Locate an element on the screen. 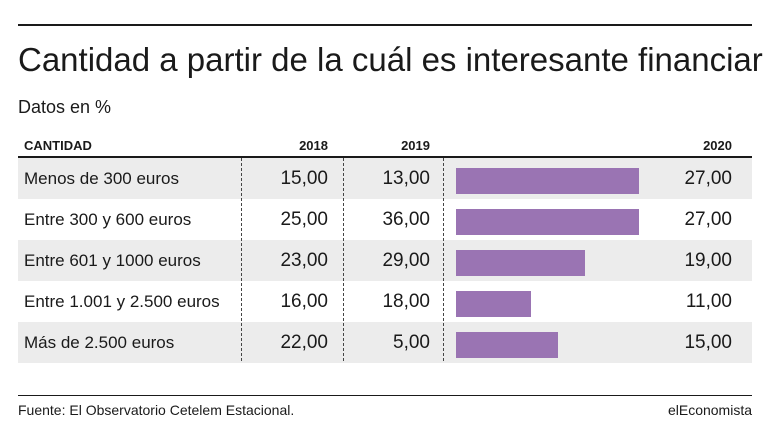 The height and width of the screenshot is (435, 770). value-2018: 16,00 is located at coordinates (304, 301).